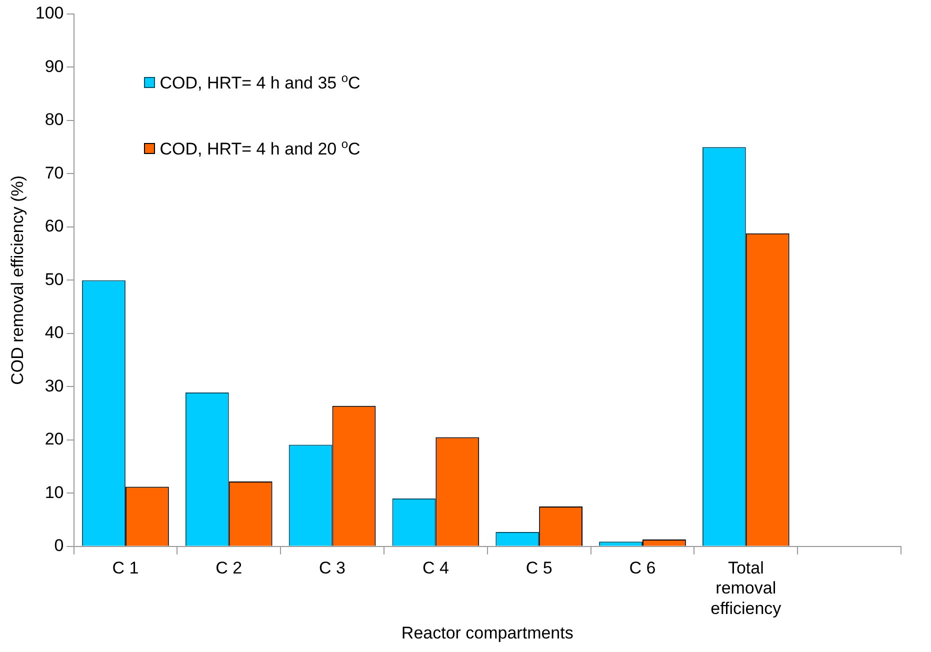  What do you see at coordinates (539, 568) in the screenshot?
I see `x-tick-label: C 5` at bounding box center [539, 568].